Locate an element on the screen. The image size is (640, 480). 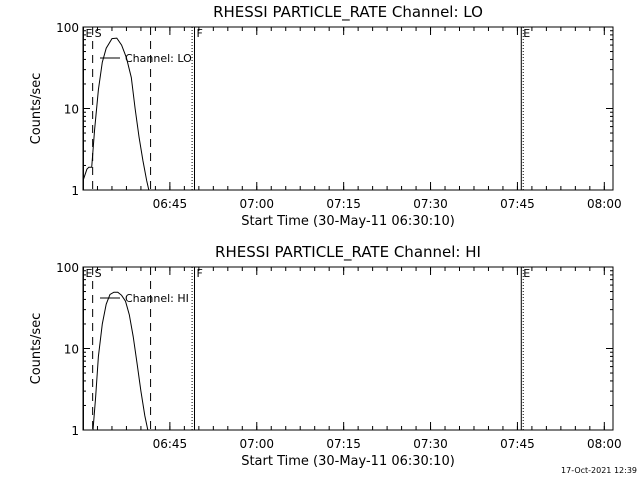
legend-label: Channel: LO is located at coordinates (158, 58).